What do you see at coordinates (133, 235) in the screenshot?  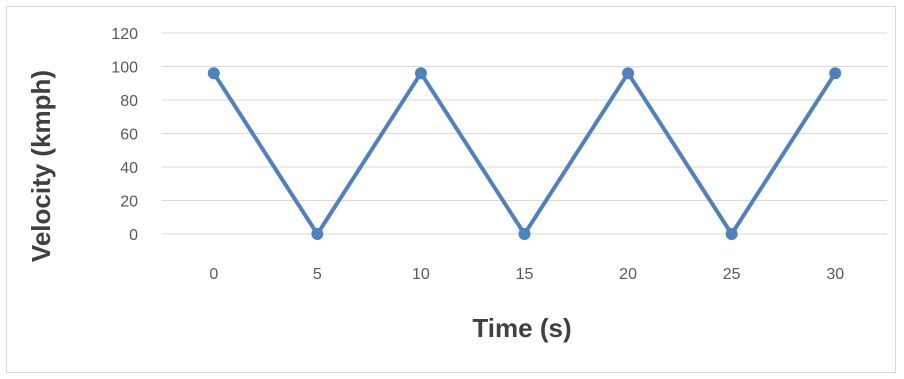 I see `y-tick-label: 0` at bounding box center [133, 235].